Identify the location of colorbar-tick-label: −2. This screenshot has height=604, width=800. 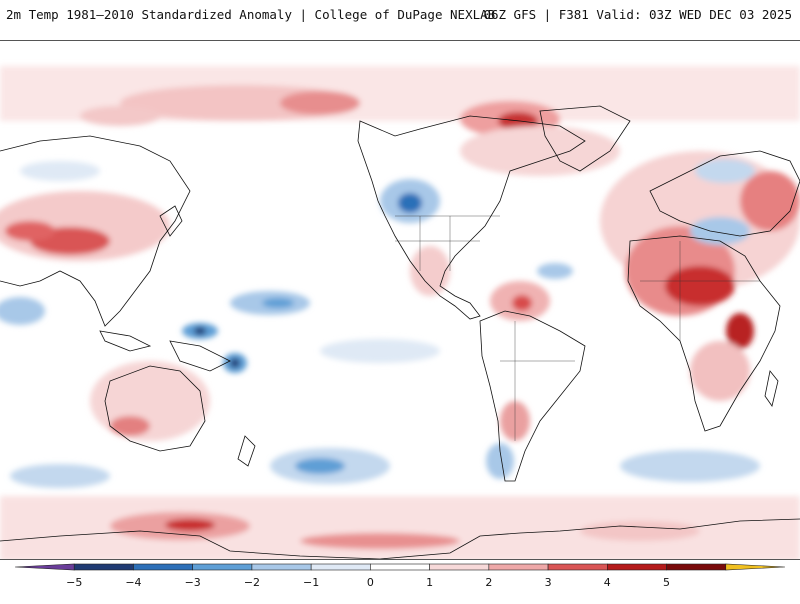
(252, 582).